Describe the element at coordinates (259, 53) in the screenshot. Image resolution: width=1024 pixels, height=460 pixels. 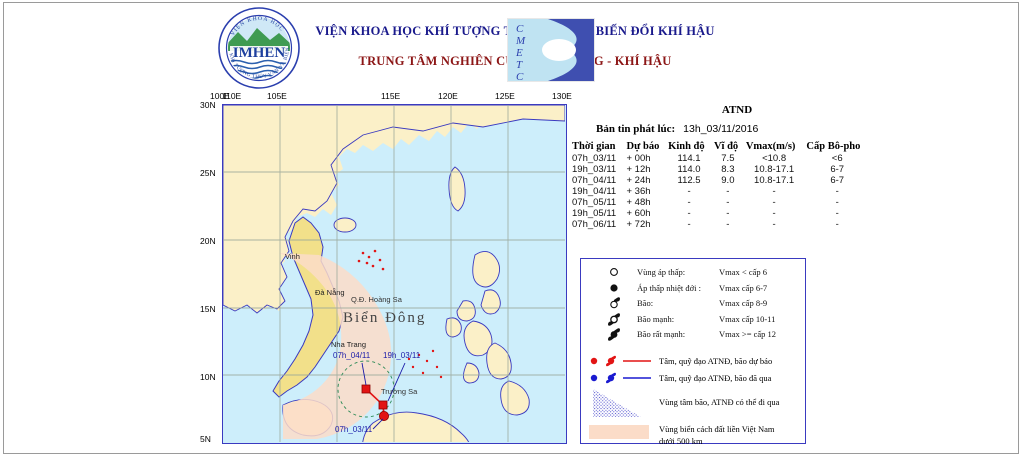
I see `seal-imhen-text: IMHEN` at that location.